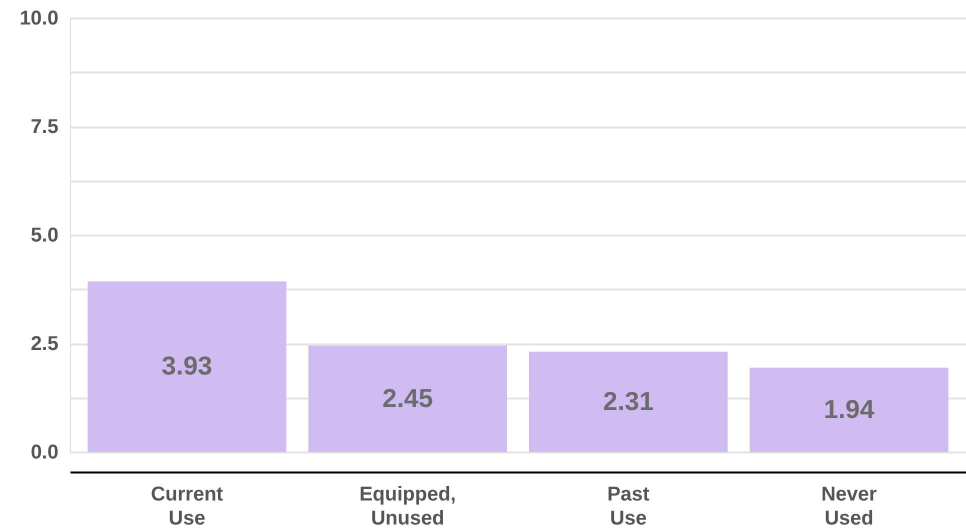  I want to click on data-label: 2.45, so click(407, 397).